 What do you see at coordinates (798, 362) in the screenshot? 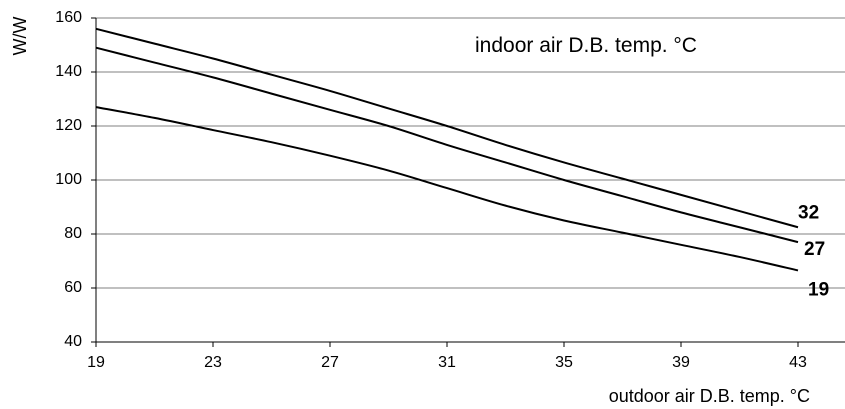
I see `x-tick-label: 43` at bounding box center [798, 362].